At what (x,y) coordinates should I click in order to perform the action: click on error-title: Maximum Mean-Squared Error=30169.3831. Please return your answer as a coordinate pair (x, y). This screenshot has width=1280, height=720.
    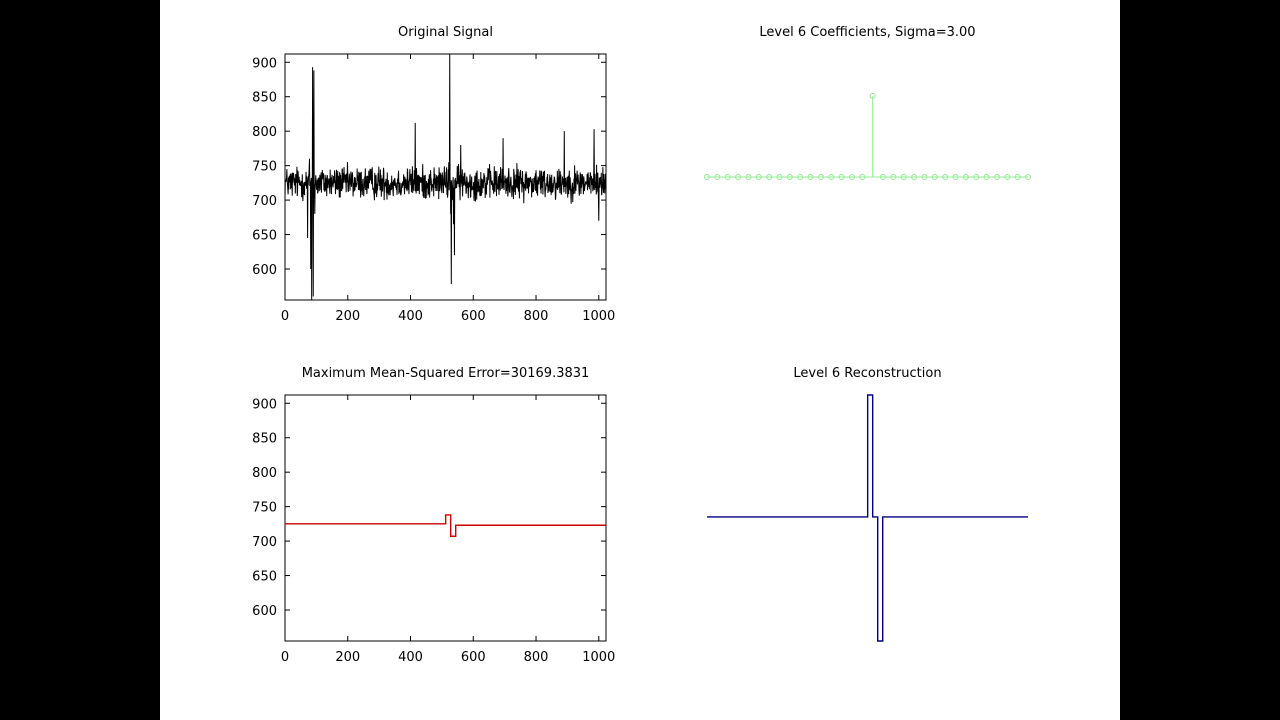
    Looking at the image, I should click on (446, 373).